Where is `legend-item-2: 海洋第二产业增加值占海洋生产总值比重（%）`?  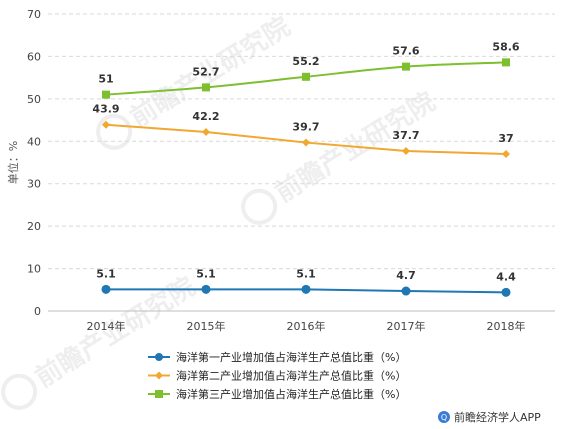 legend-item-2: 海洋第二产业增加值占海洋生产总值比重（%） is located at coordinates (277, 376).